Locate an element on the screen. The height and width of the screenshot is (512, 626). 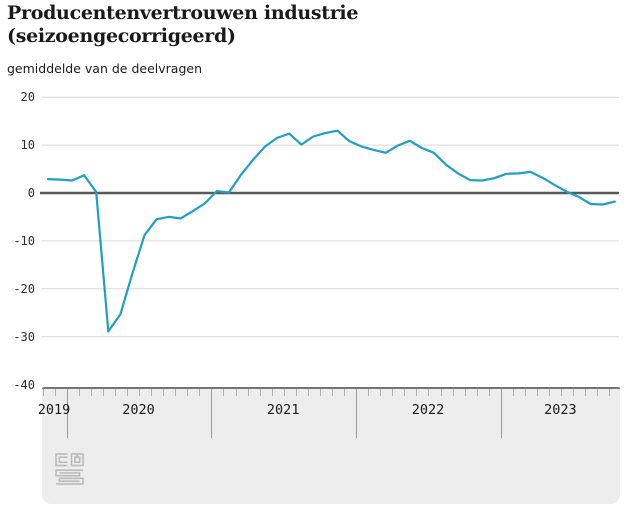
y-tick-label: 10 is located at coordinates (27, 145).